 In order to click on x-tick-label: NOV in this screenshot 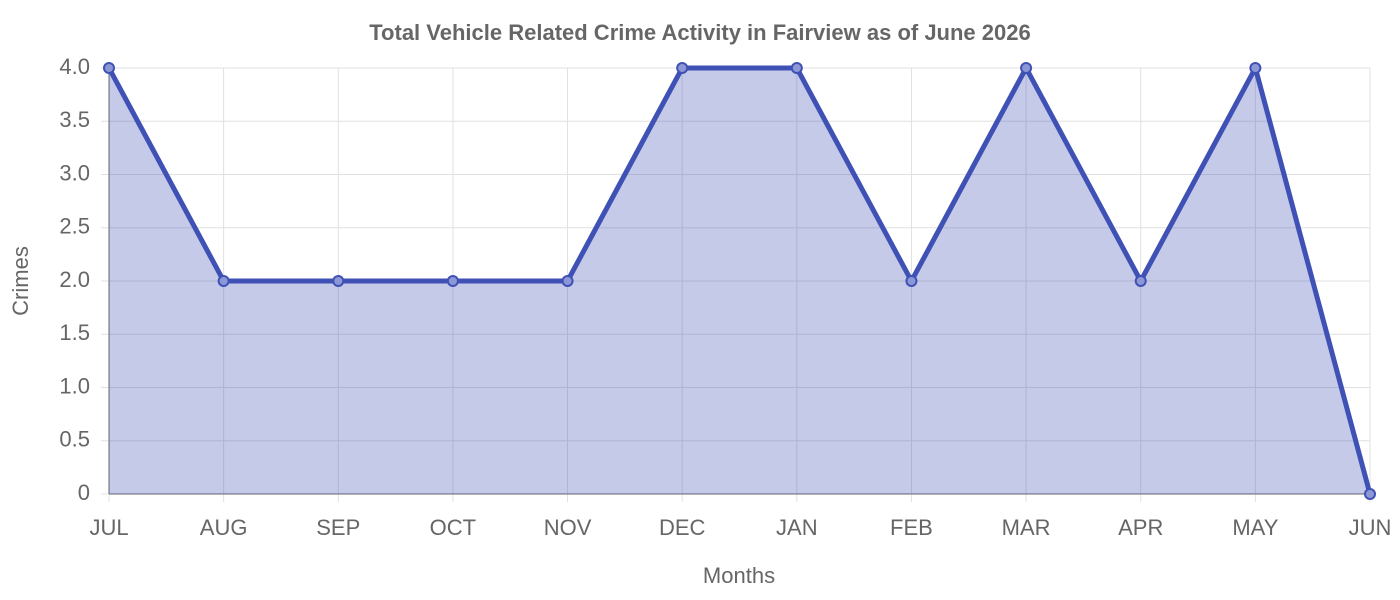, I will do `click(568, 527)`.